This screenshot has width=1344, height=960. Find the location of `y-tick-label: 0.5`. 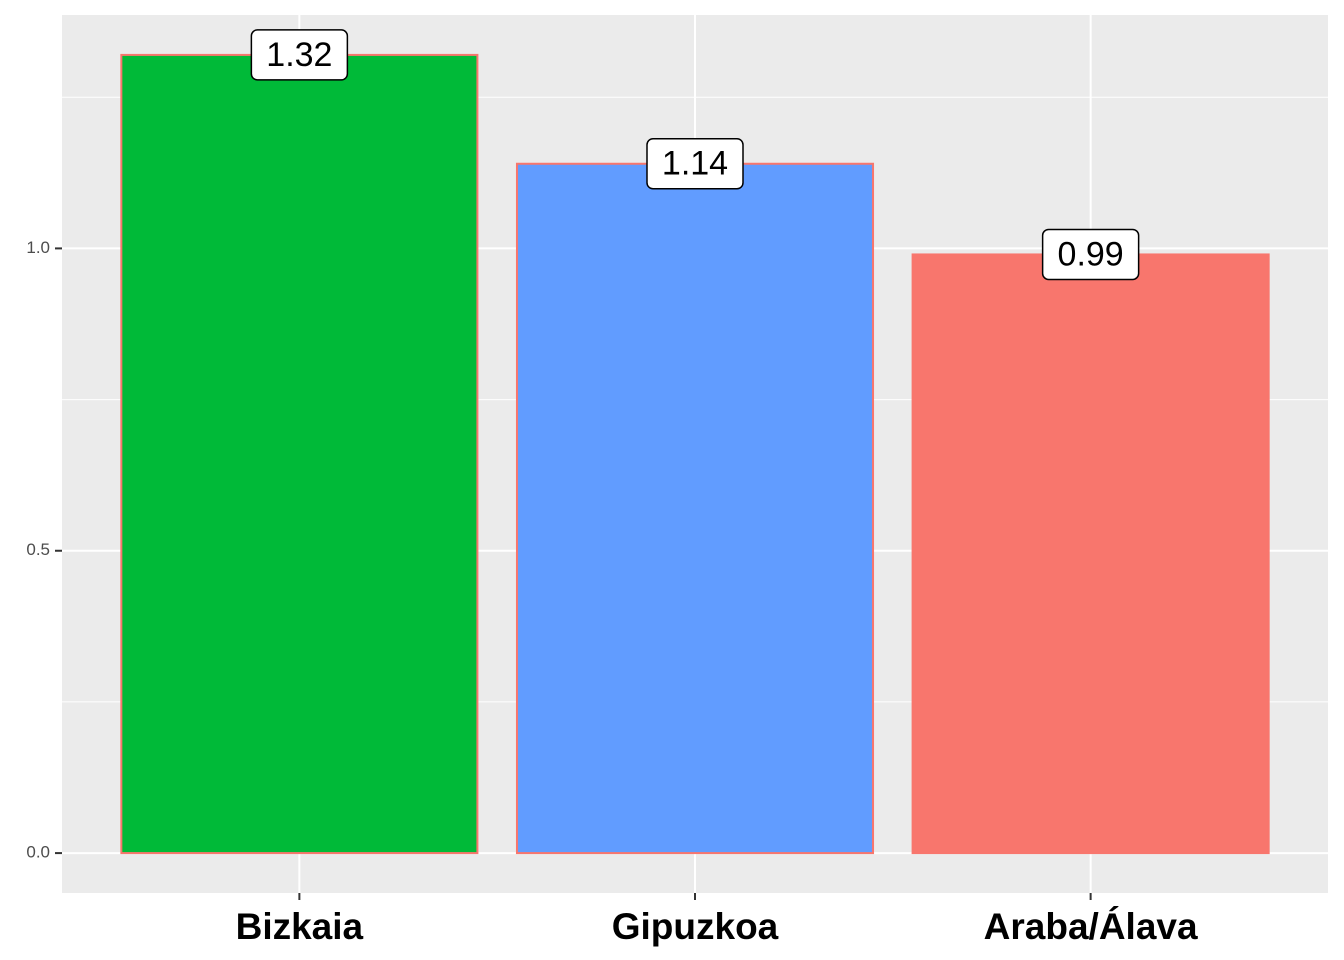

y-tick-label: 0.5 is located at coordinates (38, 549).